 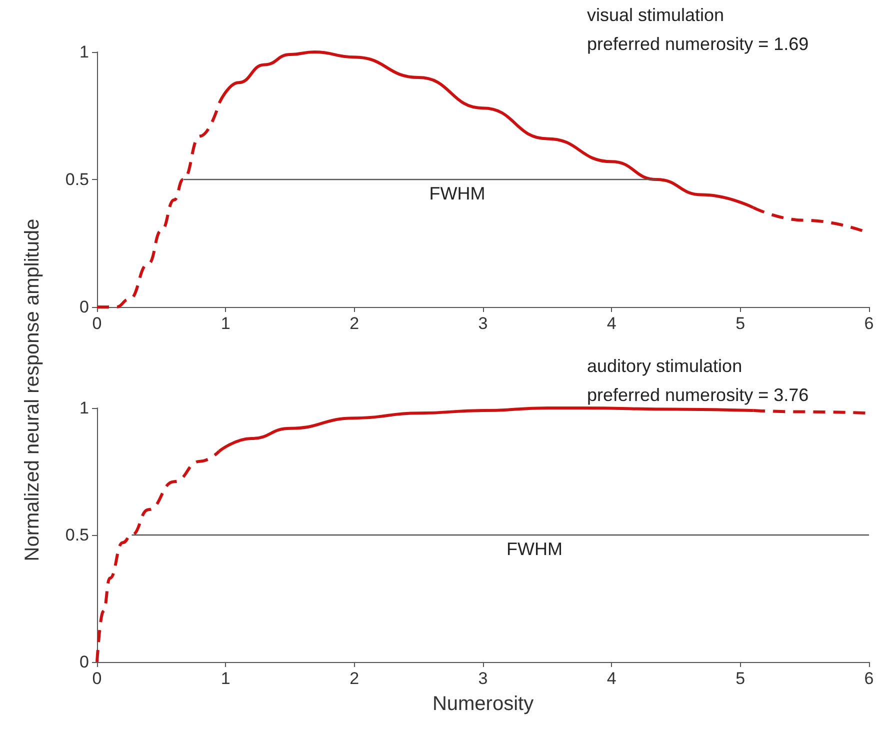 What do you see at coordinates (33, 390) in the screenshot?
I see `y-axis-title: Normalized neural response amplitude` at bounding box center [33, 390].